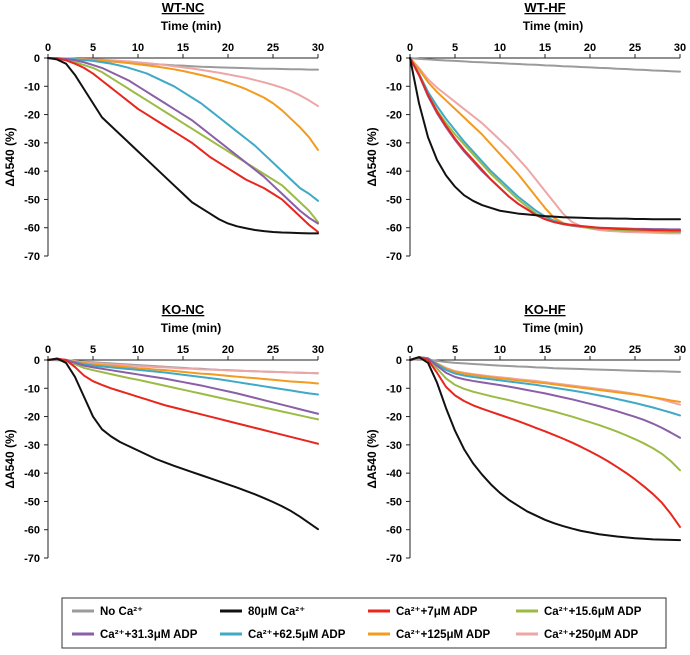  I want to click on legend-label: Ca²⁺+125μM ADP, so click(443, 635).